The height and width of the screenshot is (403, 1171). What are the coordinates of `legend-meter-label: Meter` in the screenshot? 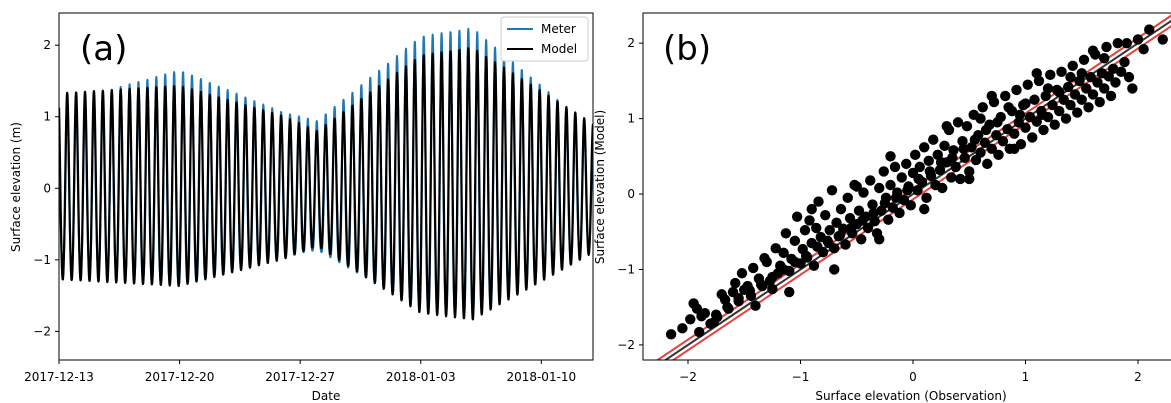 It's located at (558, 29).